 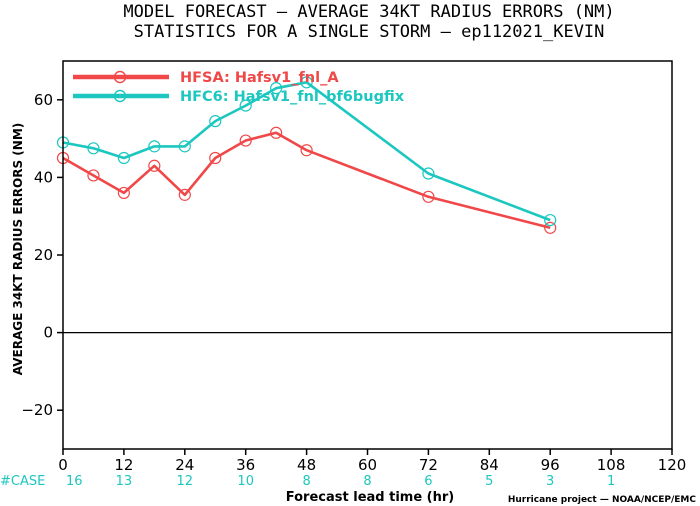 I want to click on x-tick-label: 96, so click(x=550, y=465).